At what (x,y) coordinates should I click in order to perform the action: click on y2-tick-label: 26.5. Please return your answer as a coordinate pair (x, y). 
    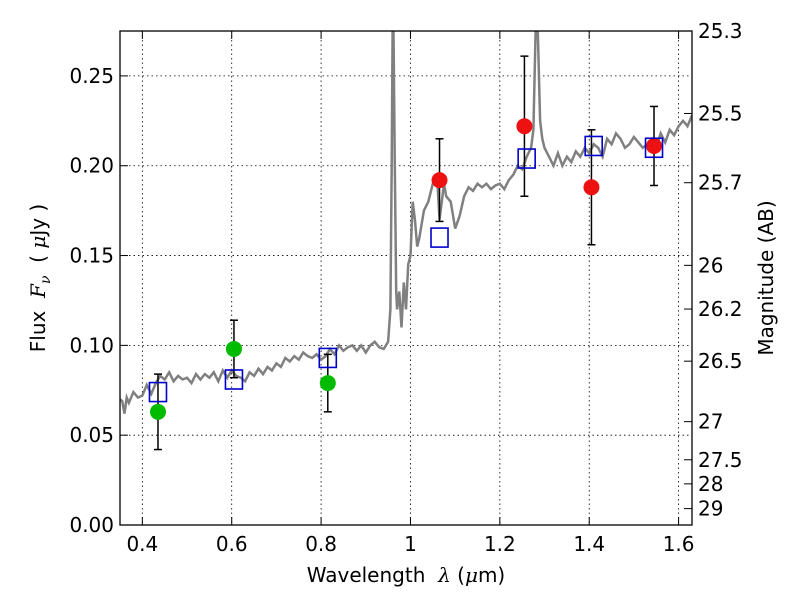
    Looking at the image, I should click on (720, 361).